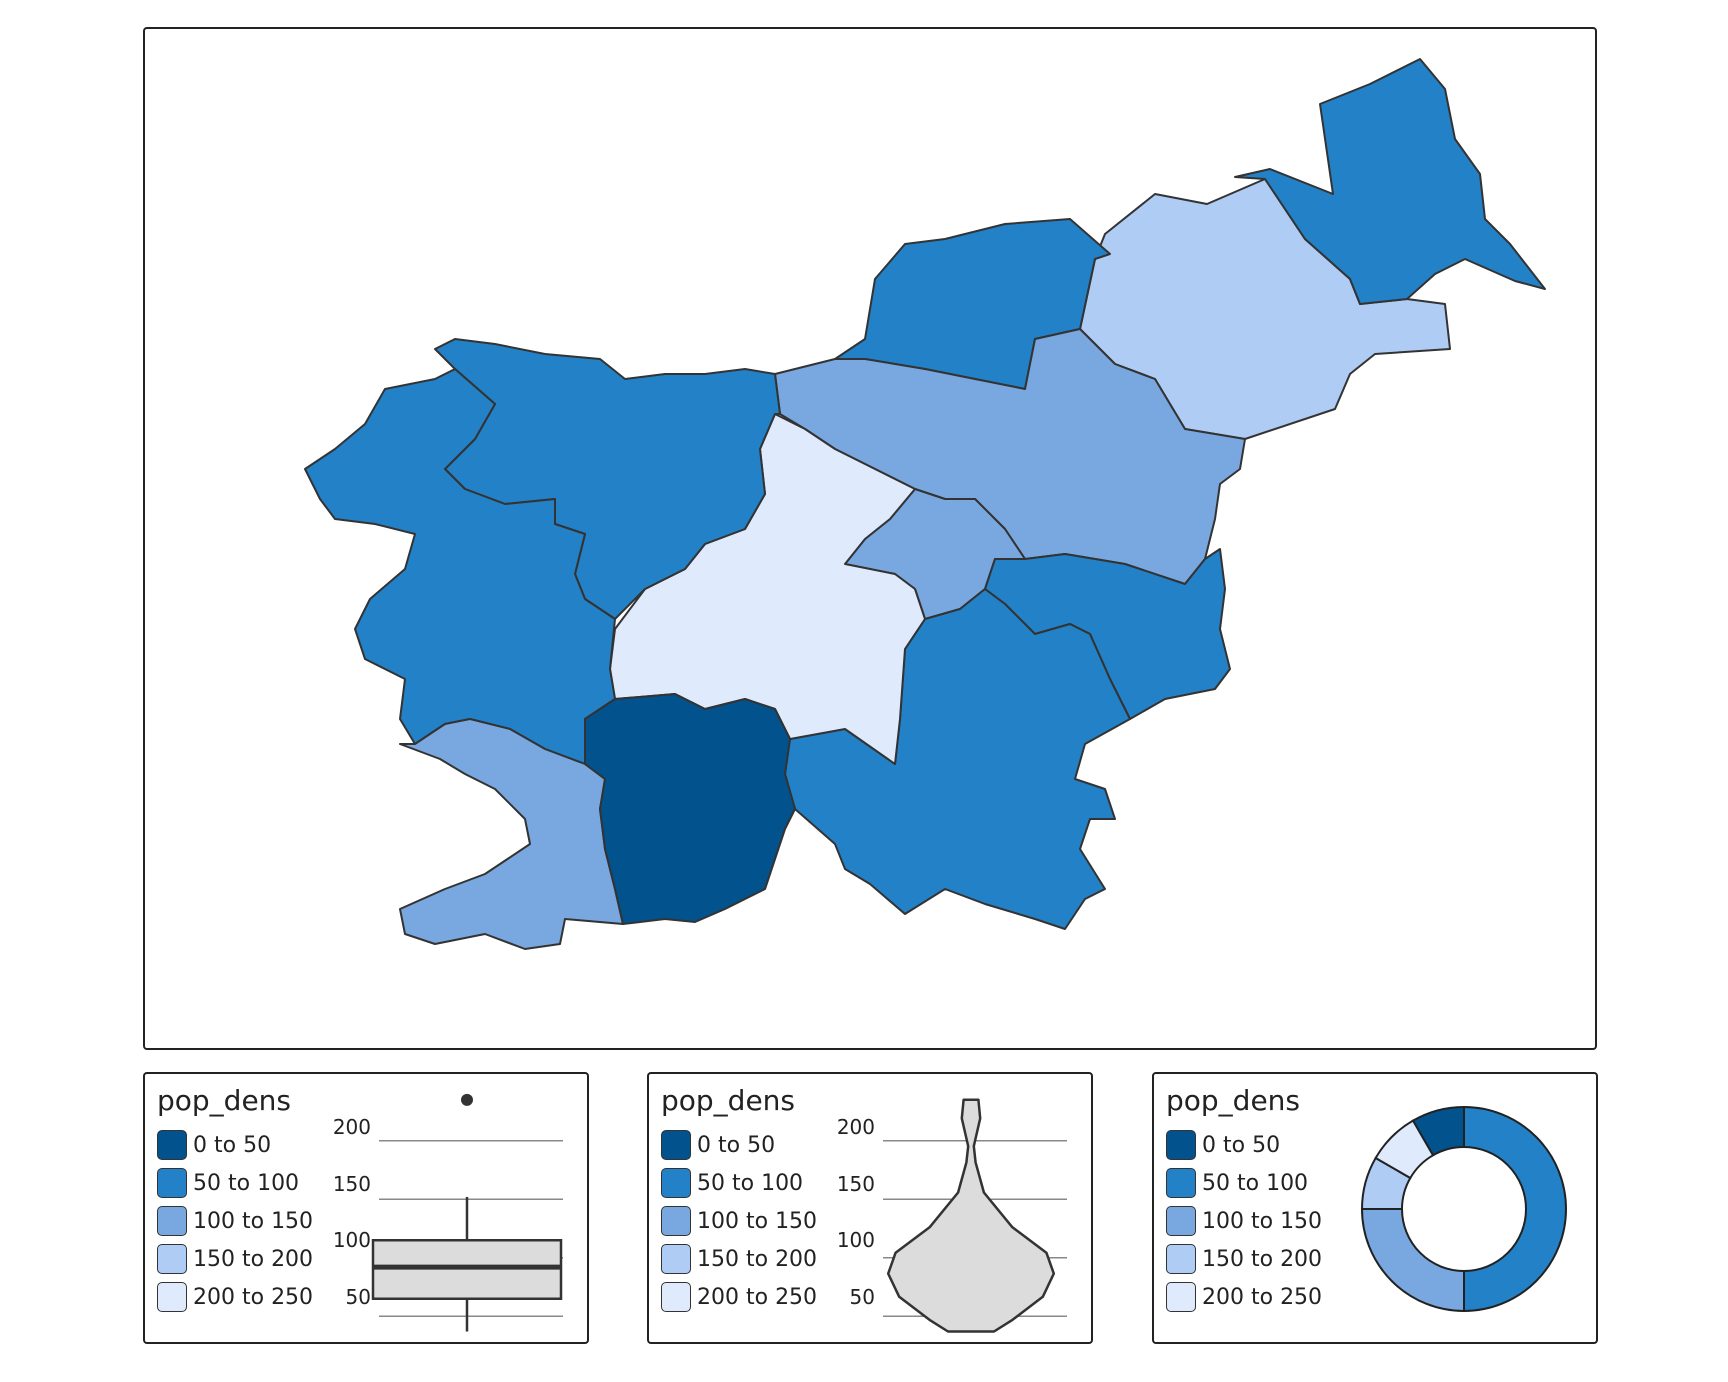 The image size is (1728, 1382). I want to click on boxplot-chart: 200 150 100 50, so click(448, 1212).